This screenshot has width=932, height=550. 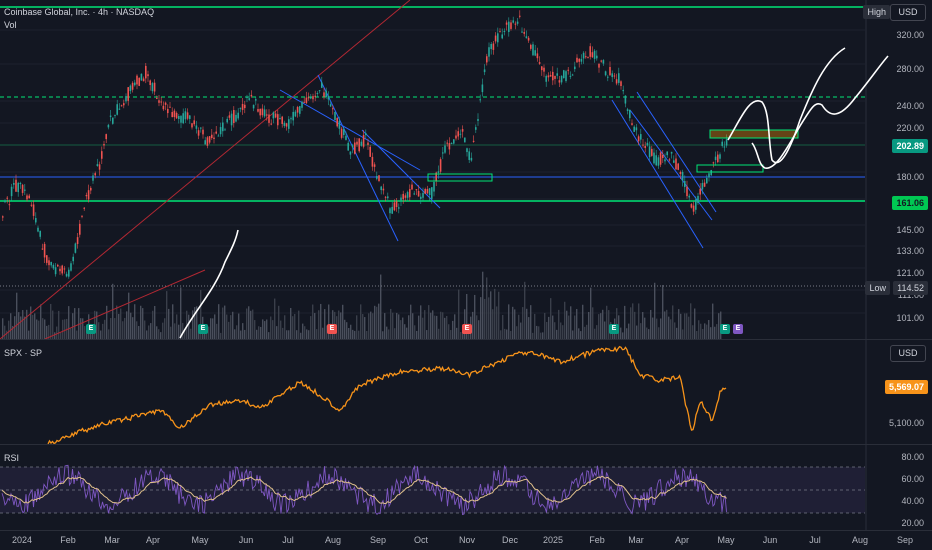 I want to click on price-tick: 121.00, so click(x=910, y=273).